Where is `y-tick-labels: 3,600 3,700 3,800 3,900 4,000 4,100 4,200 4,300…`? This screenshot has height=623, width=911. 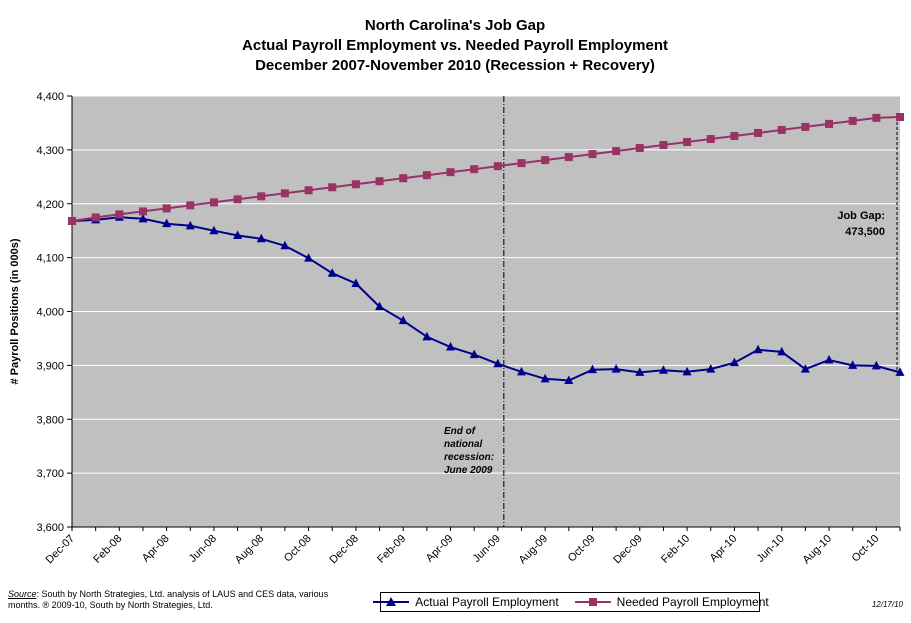 y-tick-labels: 3,600 3,700 3,800 3,900 4,000 4,100 4,200 4,300… is located at coordinates (50, 312).